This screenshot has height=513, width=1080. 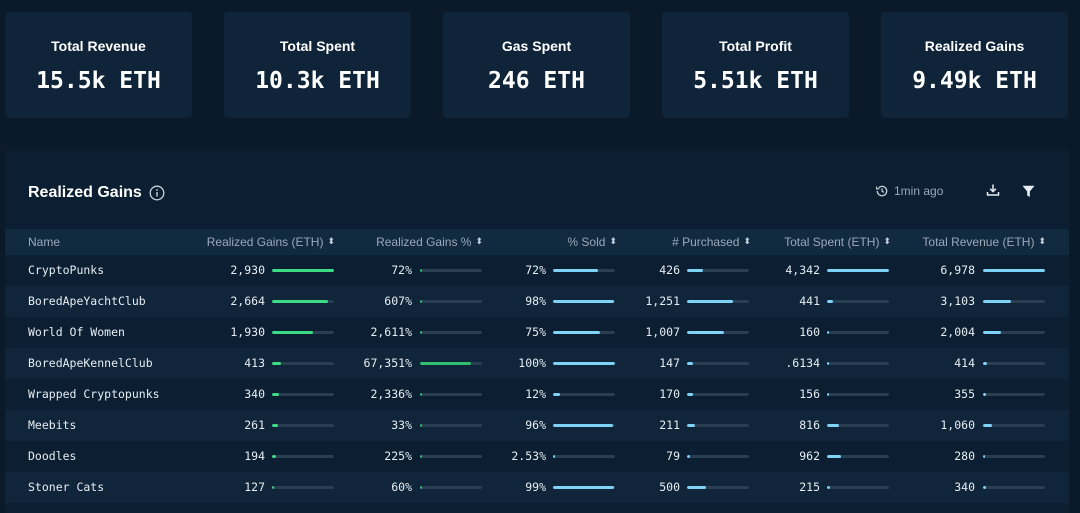 I want to click on cell-spent: 962, so click(x=809, y=456).